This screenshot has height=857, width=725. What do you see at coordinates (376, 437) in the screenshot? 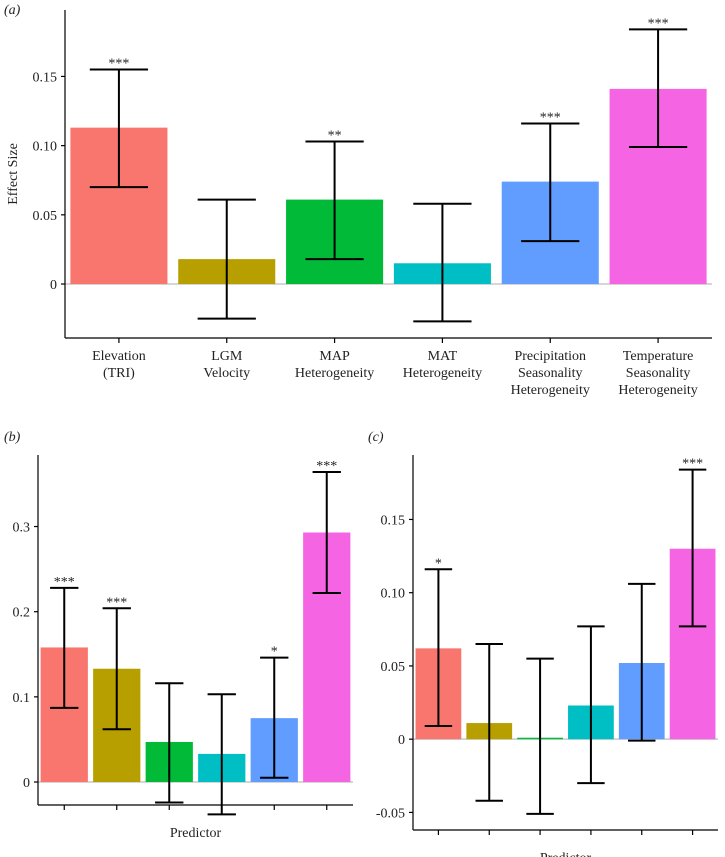
I see `panel-label: (c)` at bounding box center [376, 437].